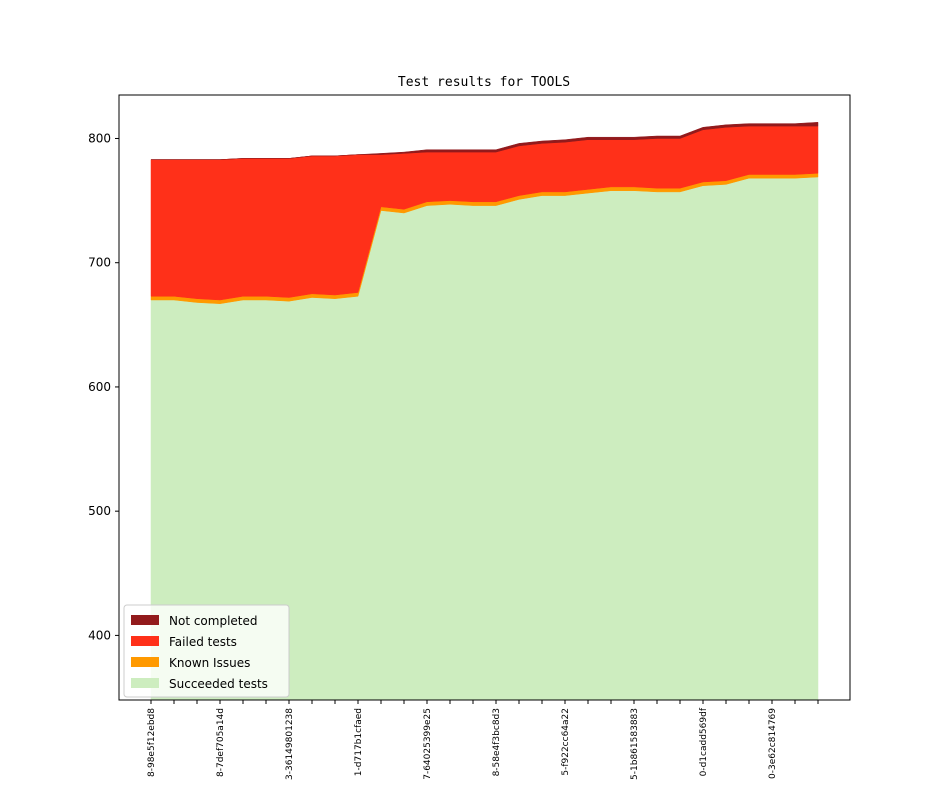 The image size is (944, 787). What do you see at coordinates (99, 387) in the screenshot?
I see `y-tick-label: 600` at bounding box center [99, 387].